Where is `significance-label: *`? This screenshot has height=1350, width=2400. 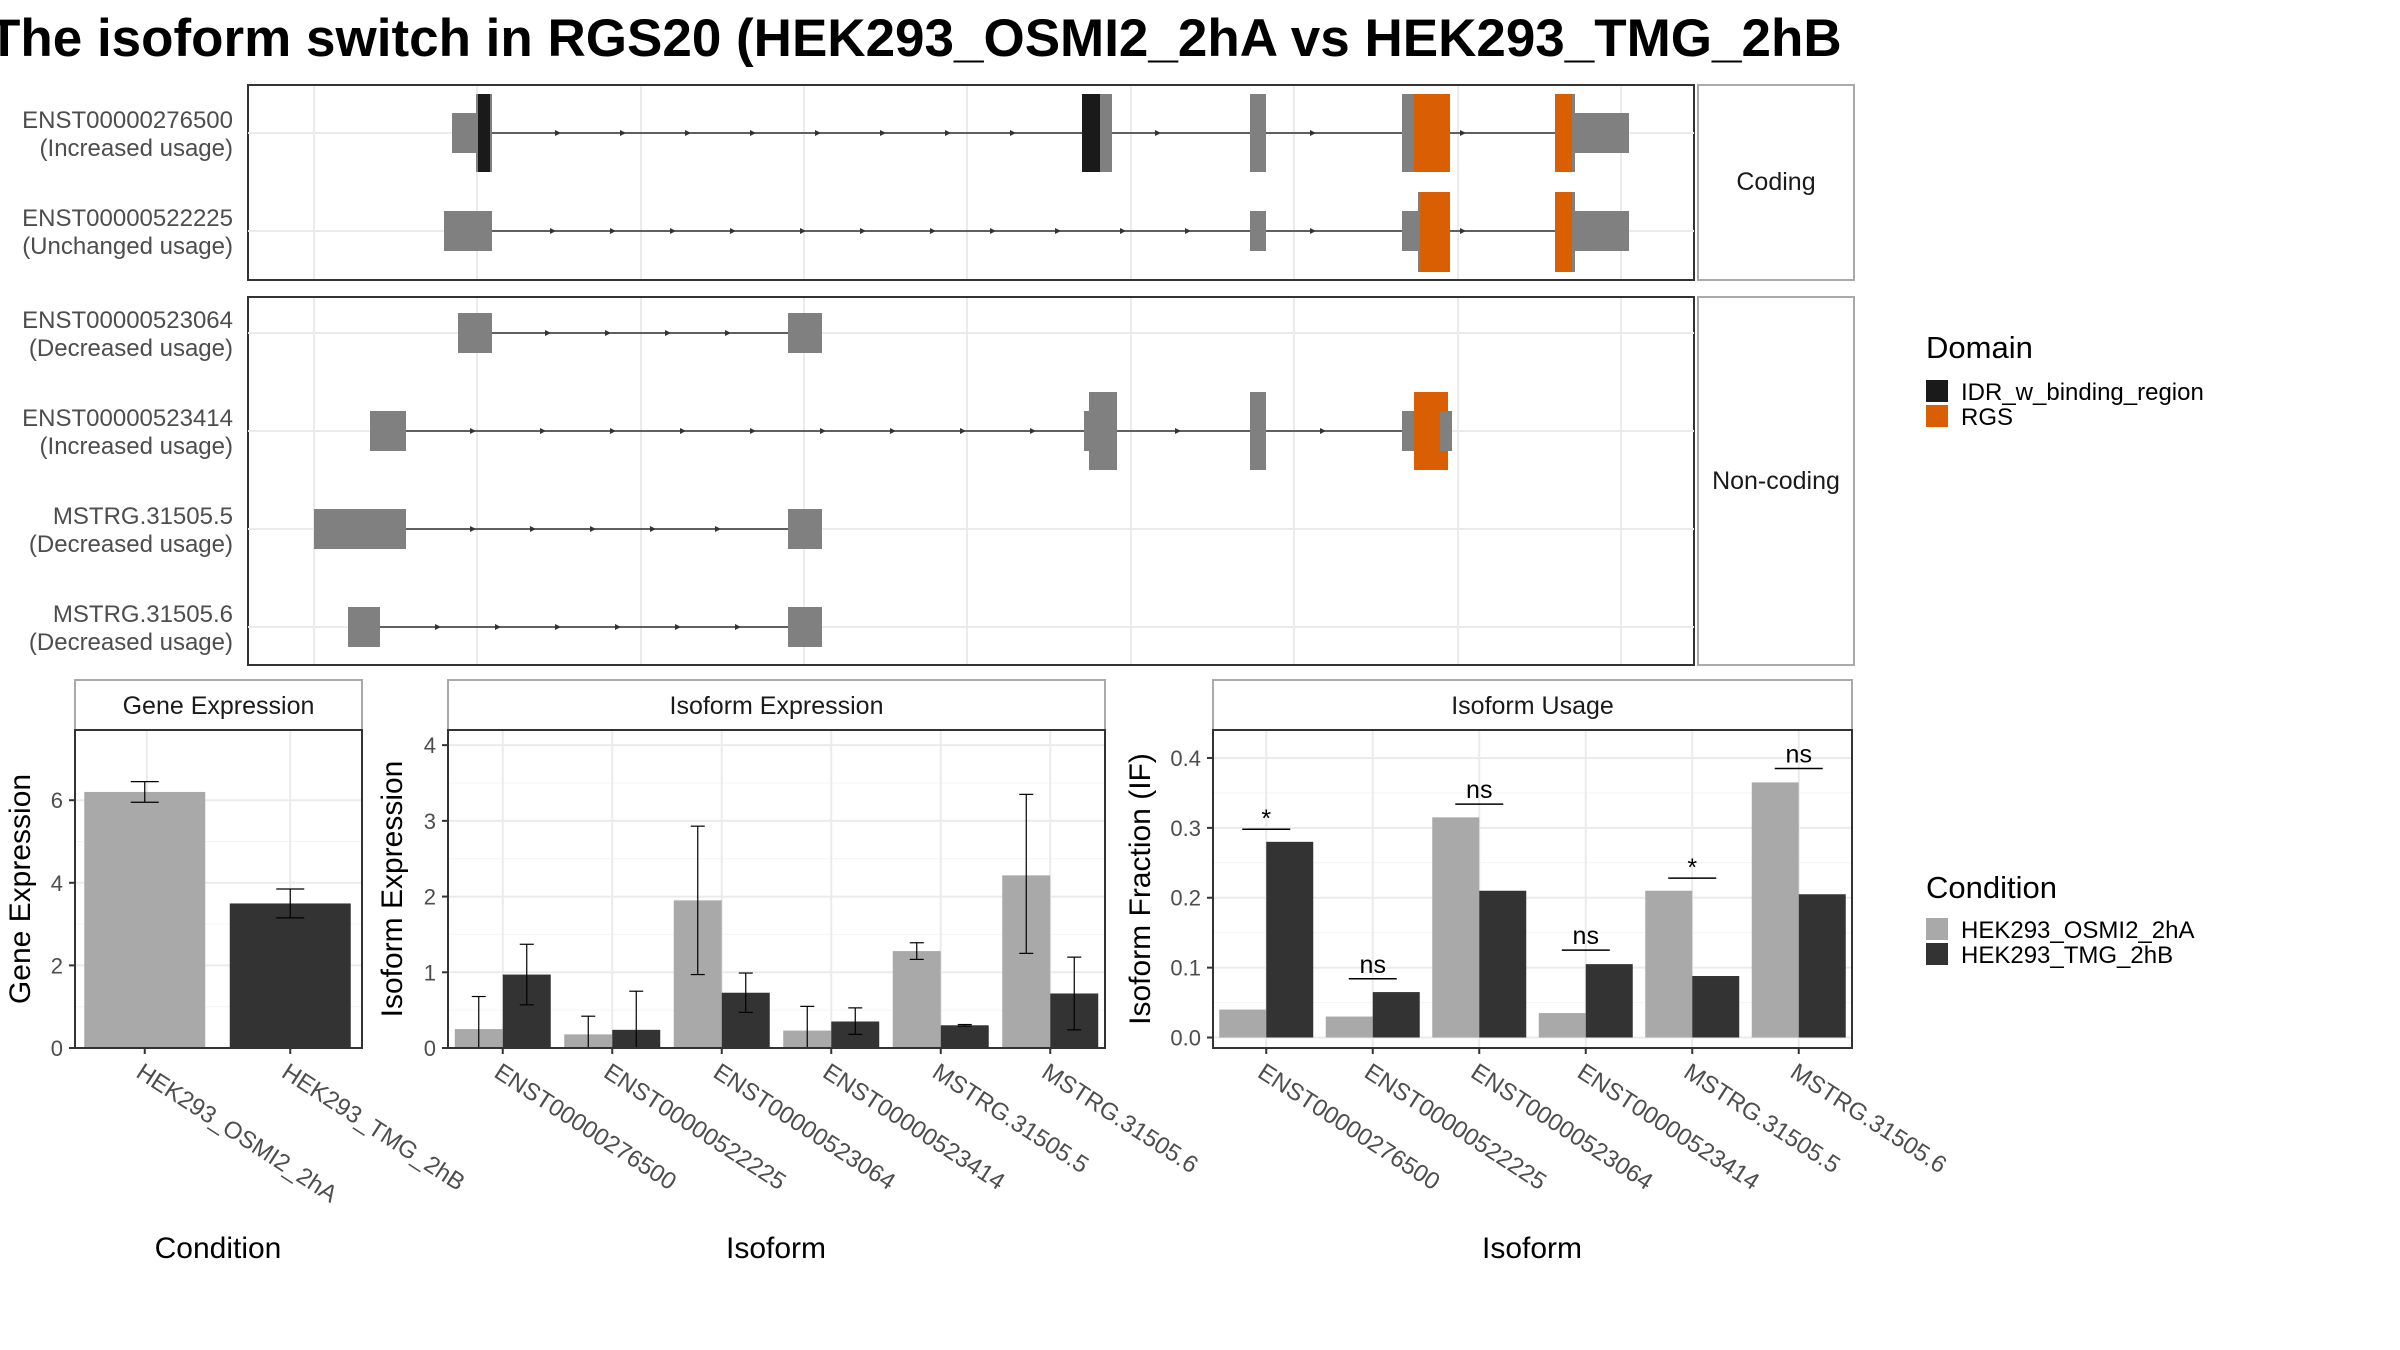 significance-label: * is located at coordinates (1266, 819).